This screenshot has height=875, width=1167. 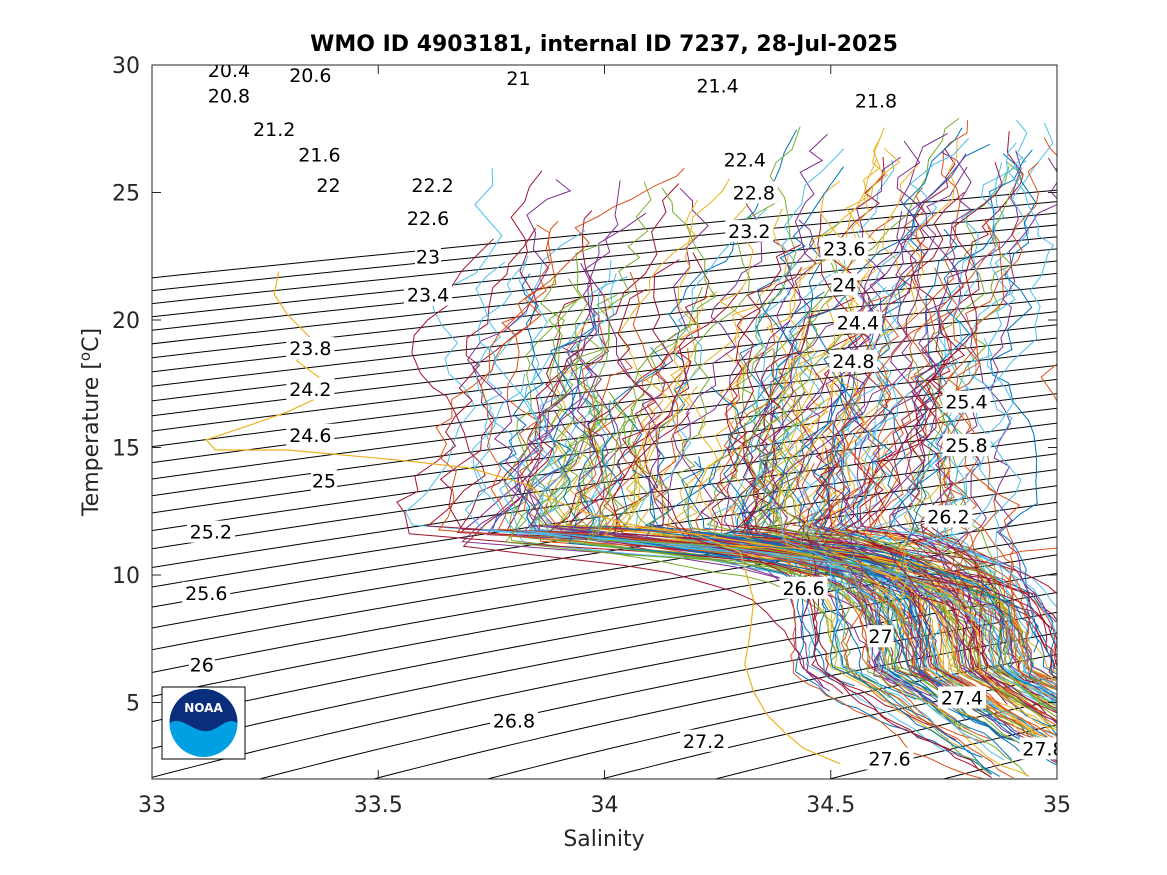 I want to click on contour-label: 25.2, so click(x=211, y=533).